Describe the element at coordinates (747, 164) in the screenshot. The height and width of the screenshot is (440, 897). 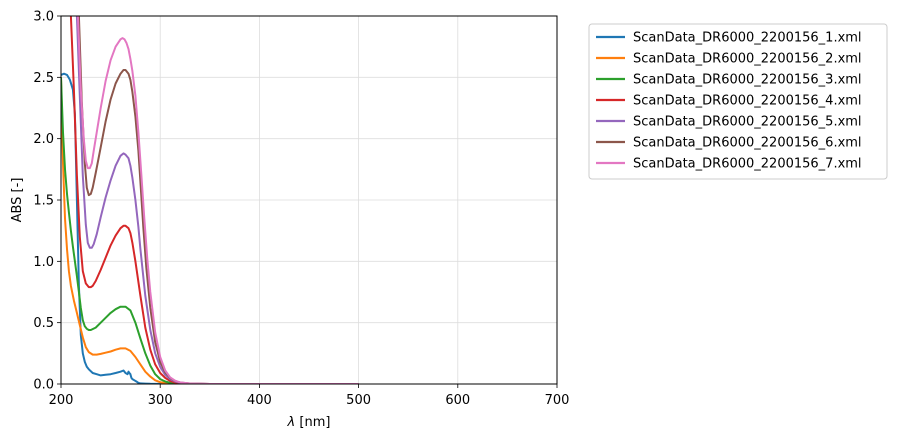
I see `legend-label-7: ScanData_DR6000_2200156_7.xml` at that location.